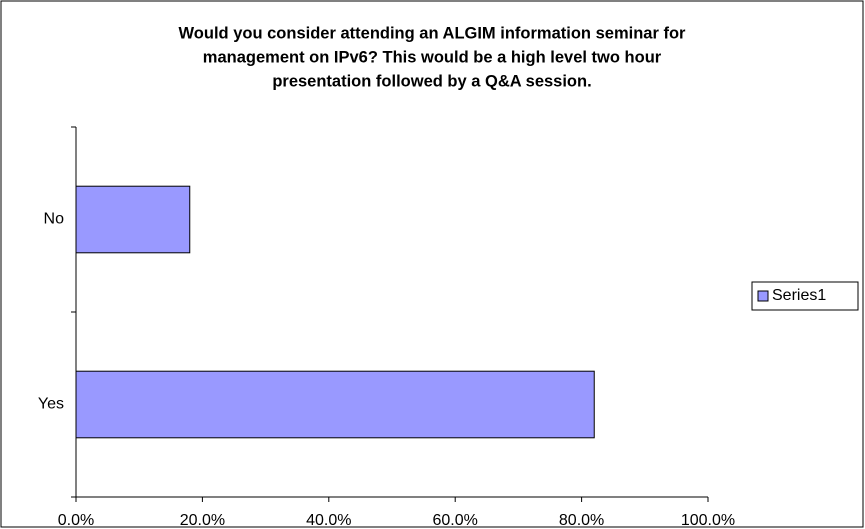 The image size is (865, 529). I want to click on chart-title: presentation followed by a Q&A session., so click(431, 81).